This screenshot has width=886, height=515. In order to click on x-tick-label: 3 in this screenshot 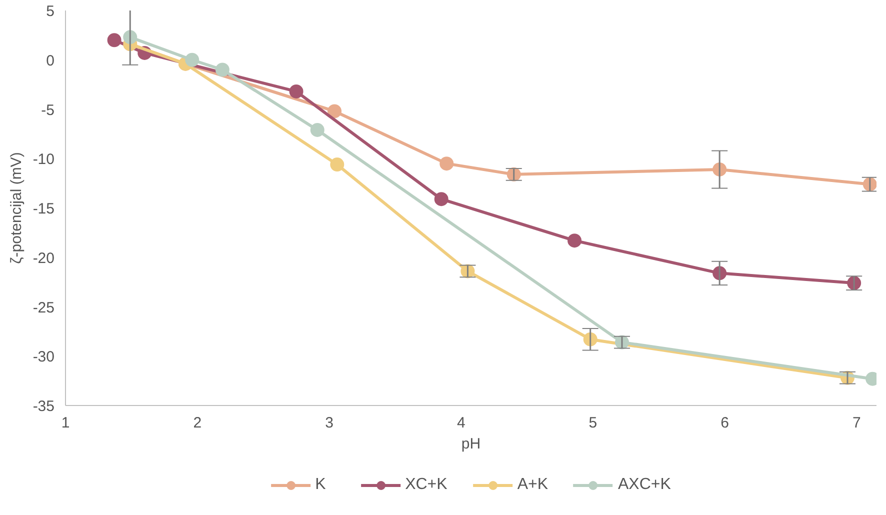, I will do `click(329, 423)`.